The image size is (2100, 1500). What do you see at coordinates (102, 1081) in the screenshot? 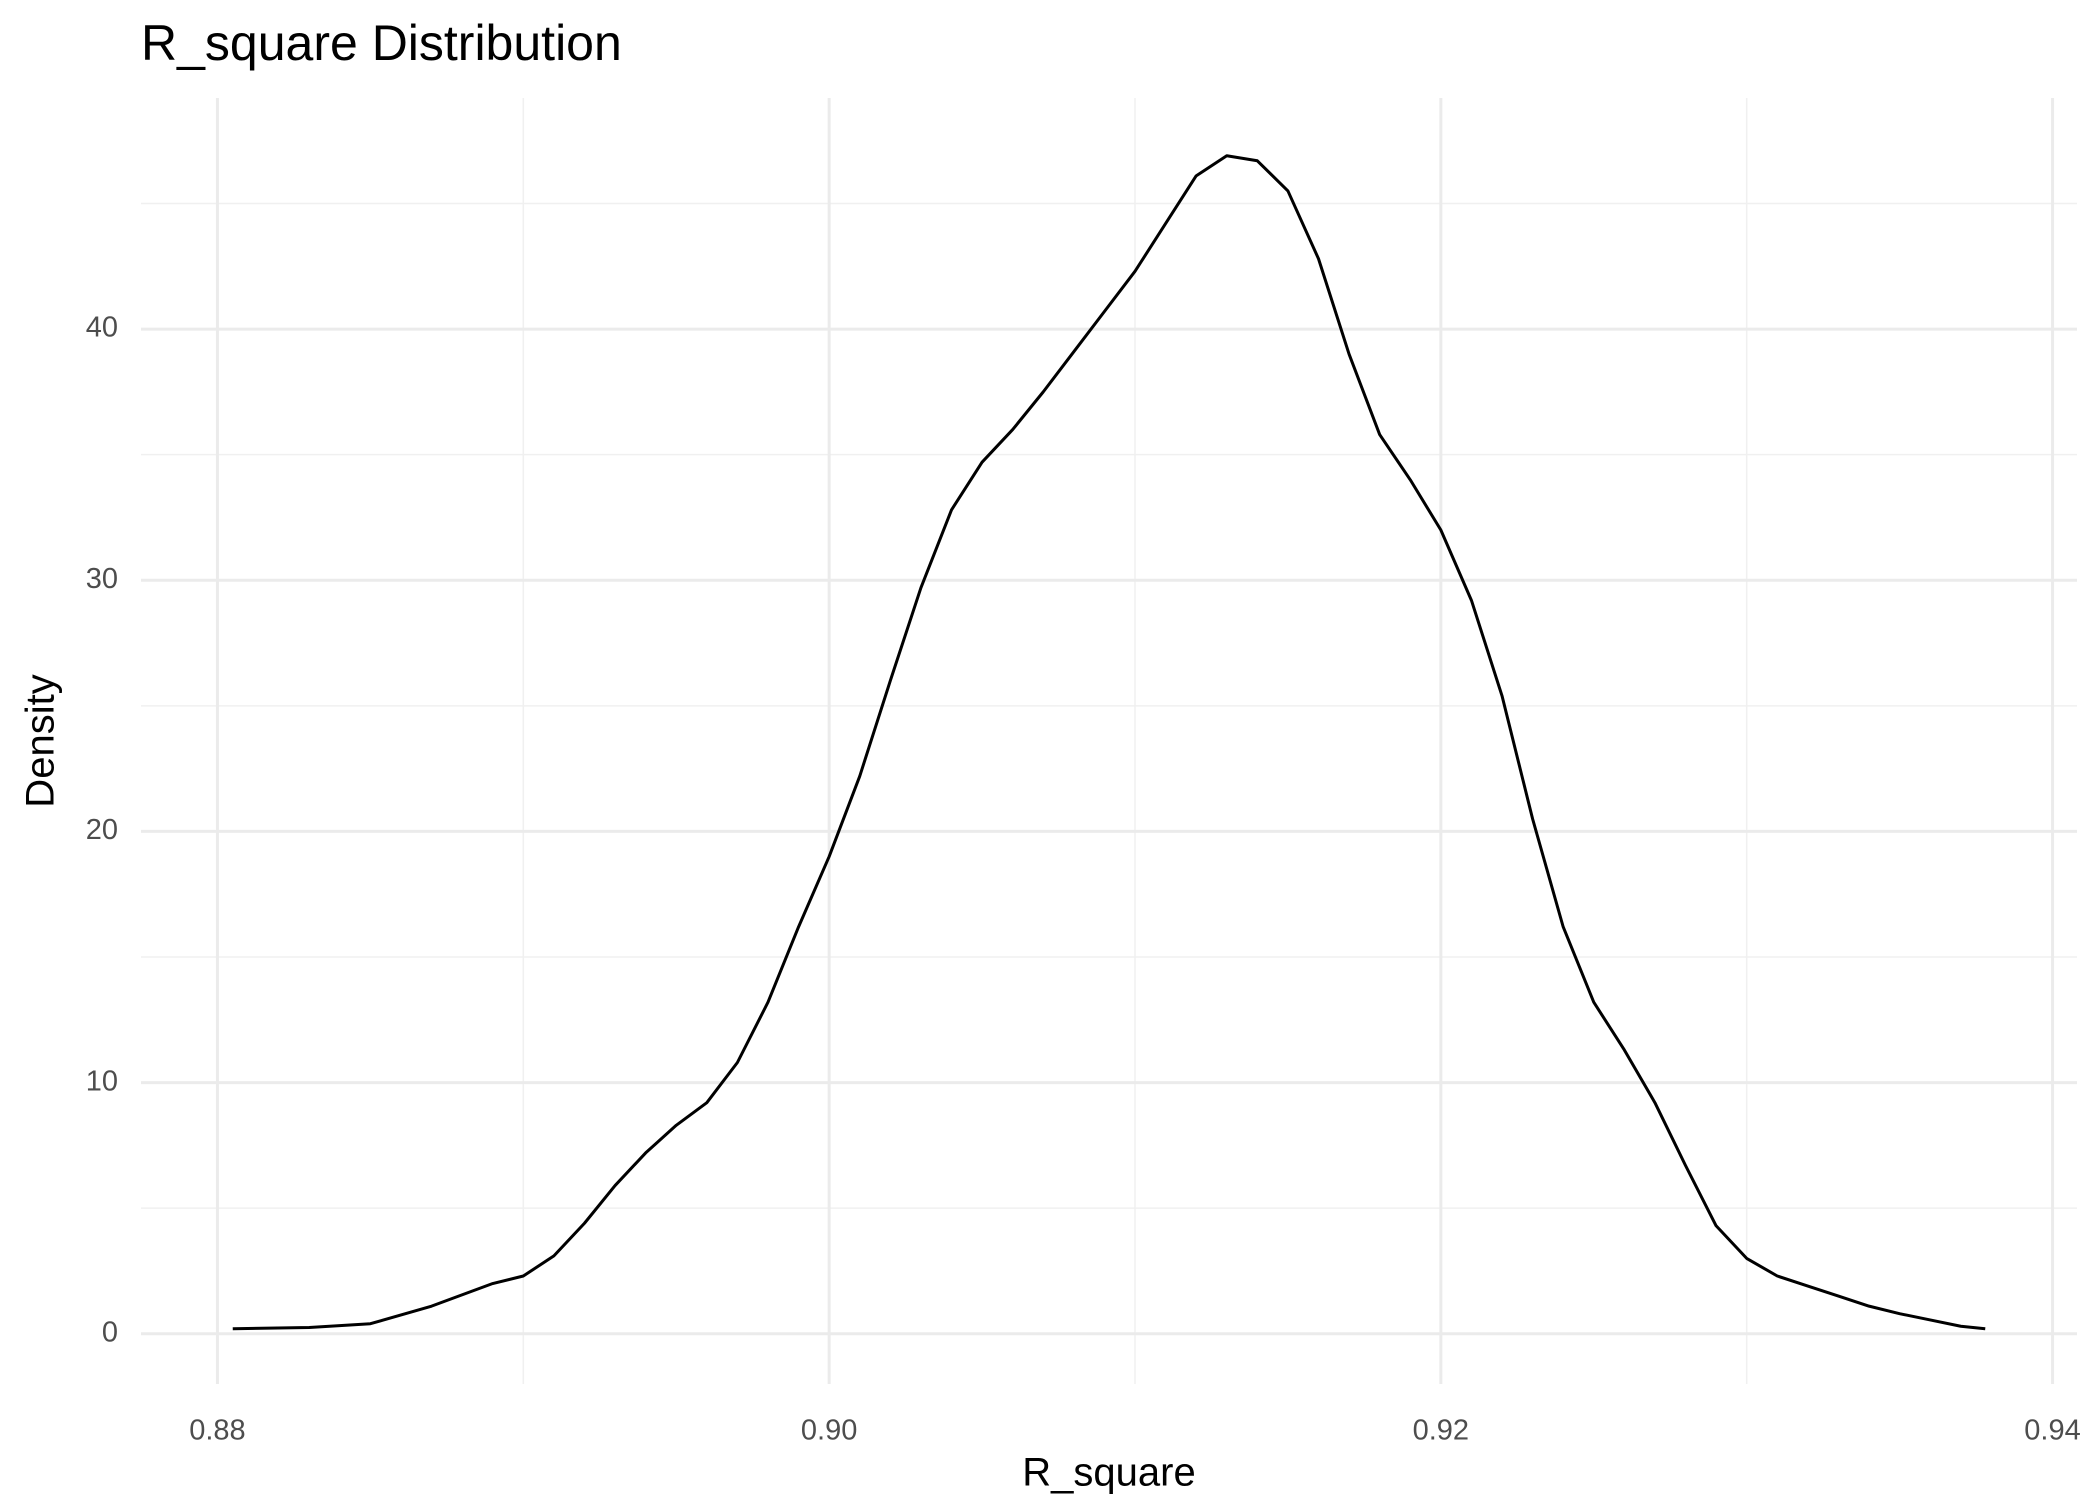
I see `y-tick-label: 10` at bounding box center [102, 1081].